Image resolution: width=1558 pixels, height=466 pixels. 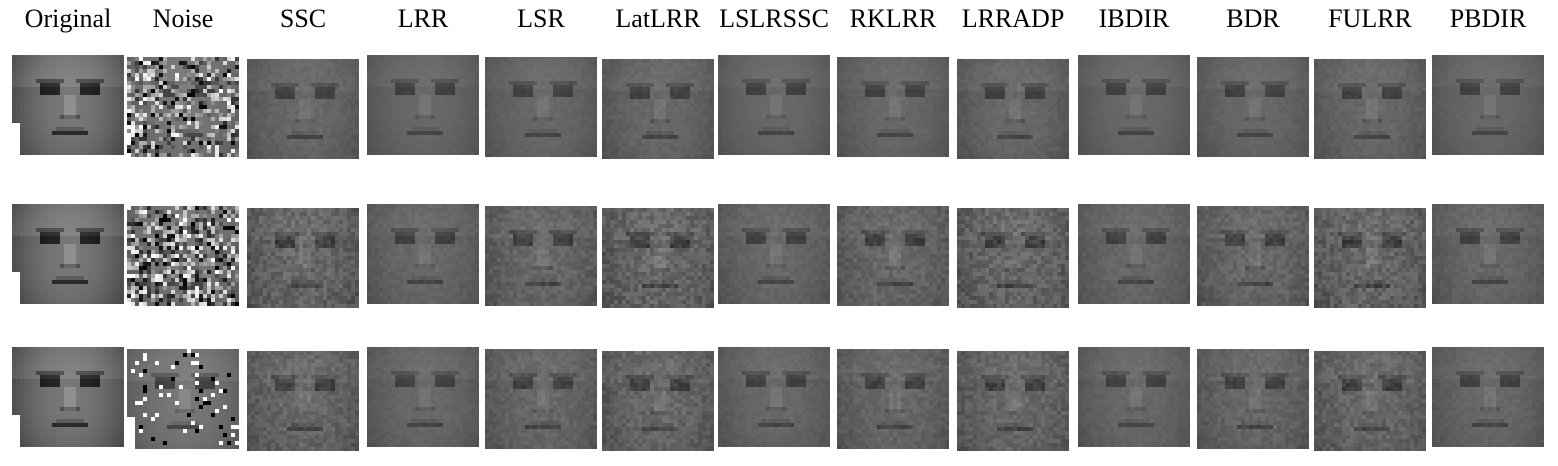 What do you see at coordinates (1370, 18) in the screenshot?
I see `column-header-fulrr: FULRR` at bounding box center [1370, 18].